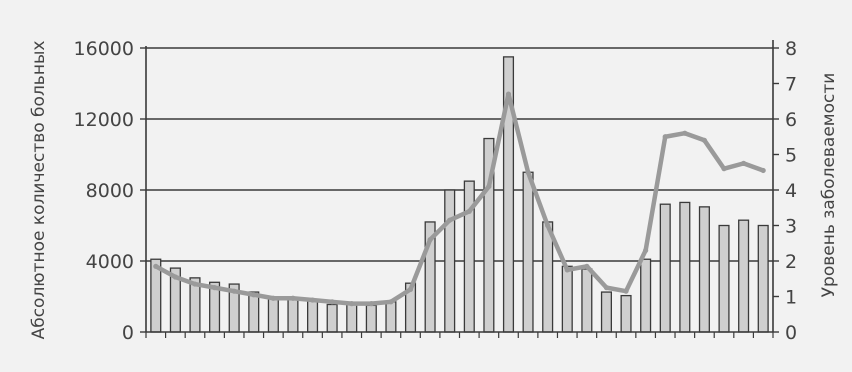  Describe the element at coordinates (791, 85) in the screenshot. I see `right-tick-label: 7` at that location.